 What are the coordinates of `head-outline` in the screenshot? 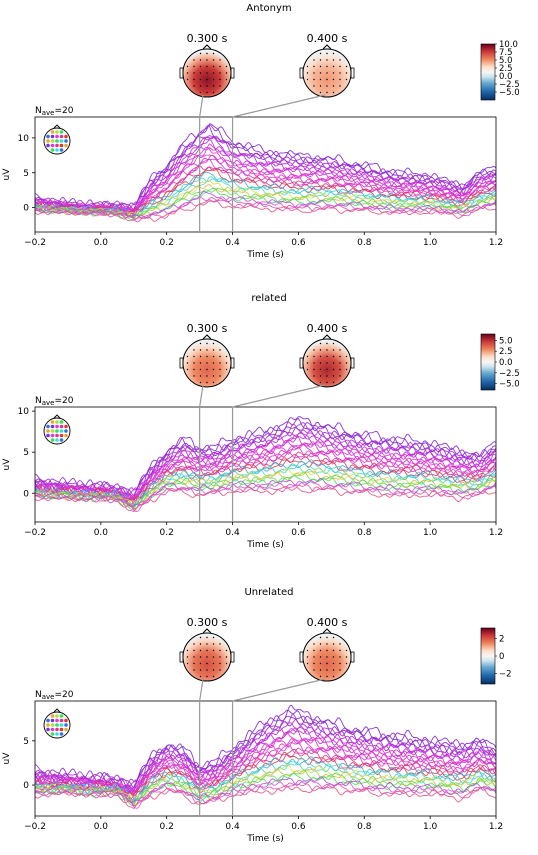 It's located at (57, 141).